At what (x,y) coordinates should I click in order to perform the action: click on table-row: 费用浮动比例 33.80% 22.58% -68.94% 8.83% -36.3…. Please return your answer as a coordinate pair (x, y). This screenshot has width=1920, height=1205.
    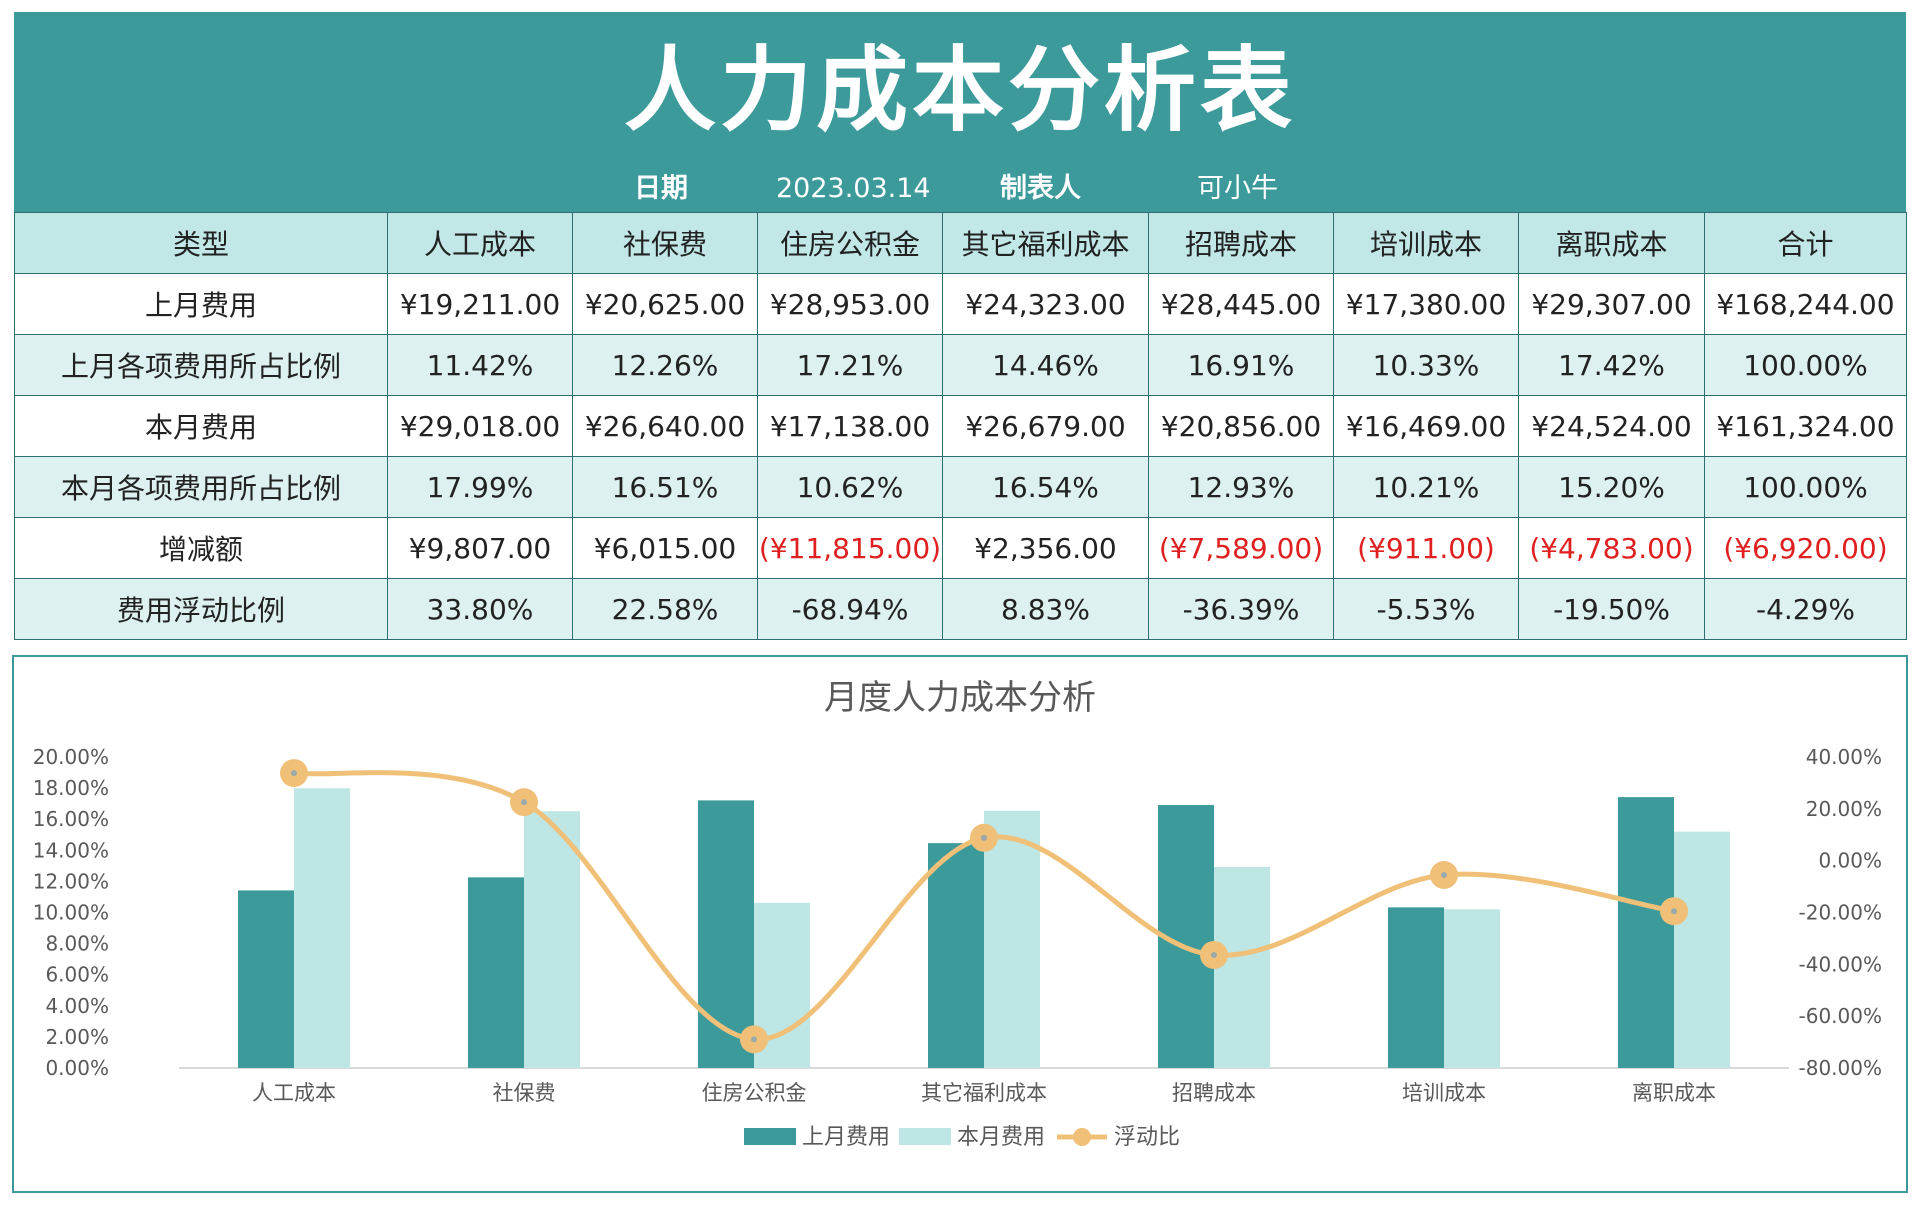
    Looking at the image, I should click on (960, 609).